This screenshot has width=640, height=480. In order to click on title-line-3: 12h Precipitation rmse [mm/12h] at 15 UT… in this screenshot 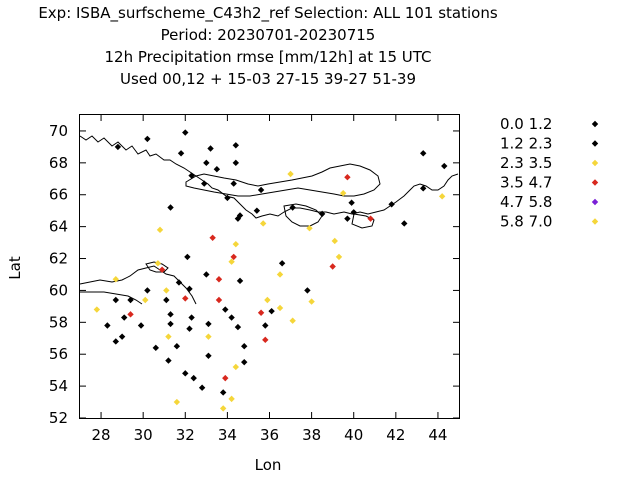, I will do `click(268, 57)`.